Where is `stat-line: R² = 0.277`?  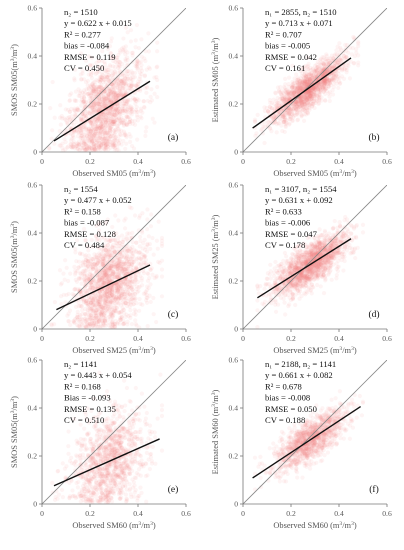 stat-line: R² = 0.277 is located at coordinates (82, 34).